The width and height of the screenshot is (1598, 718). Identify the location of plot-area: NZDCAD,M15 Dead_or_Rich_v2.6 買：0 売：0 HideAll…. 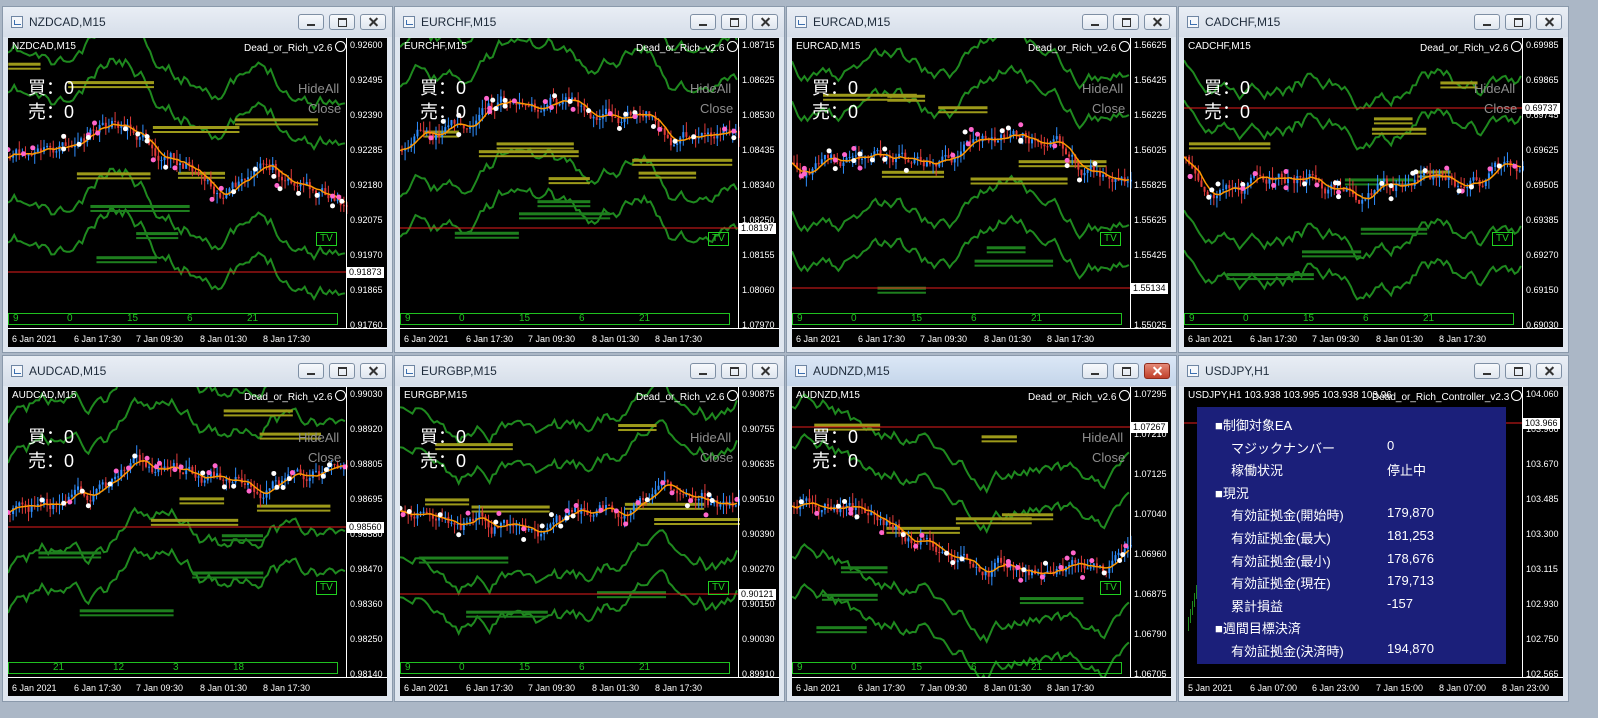
(178, 183).